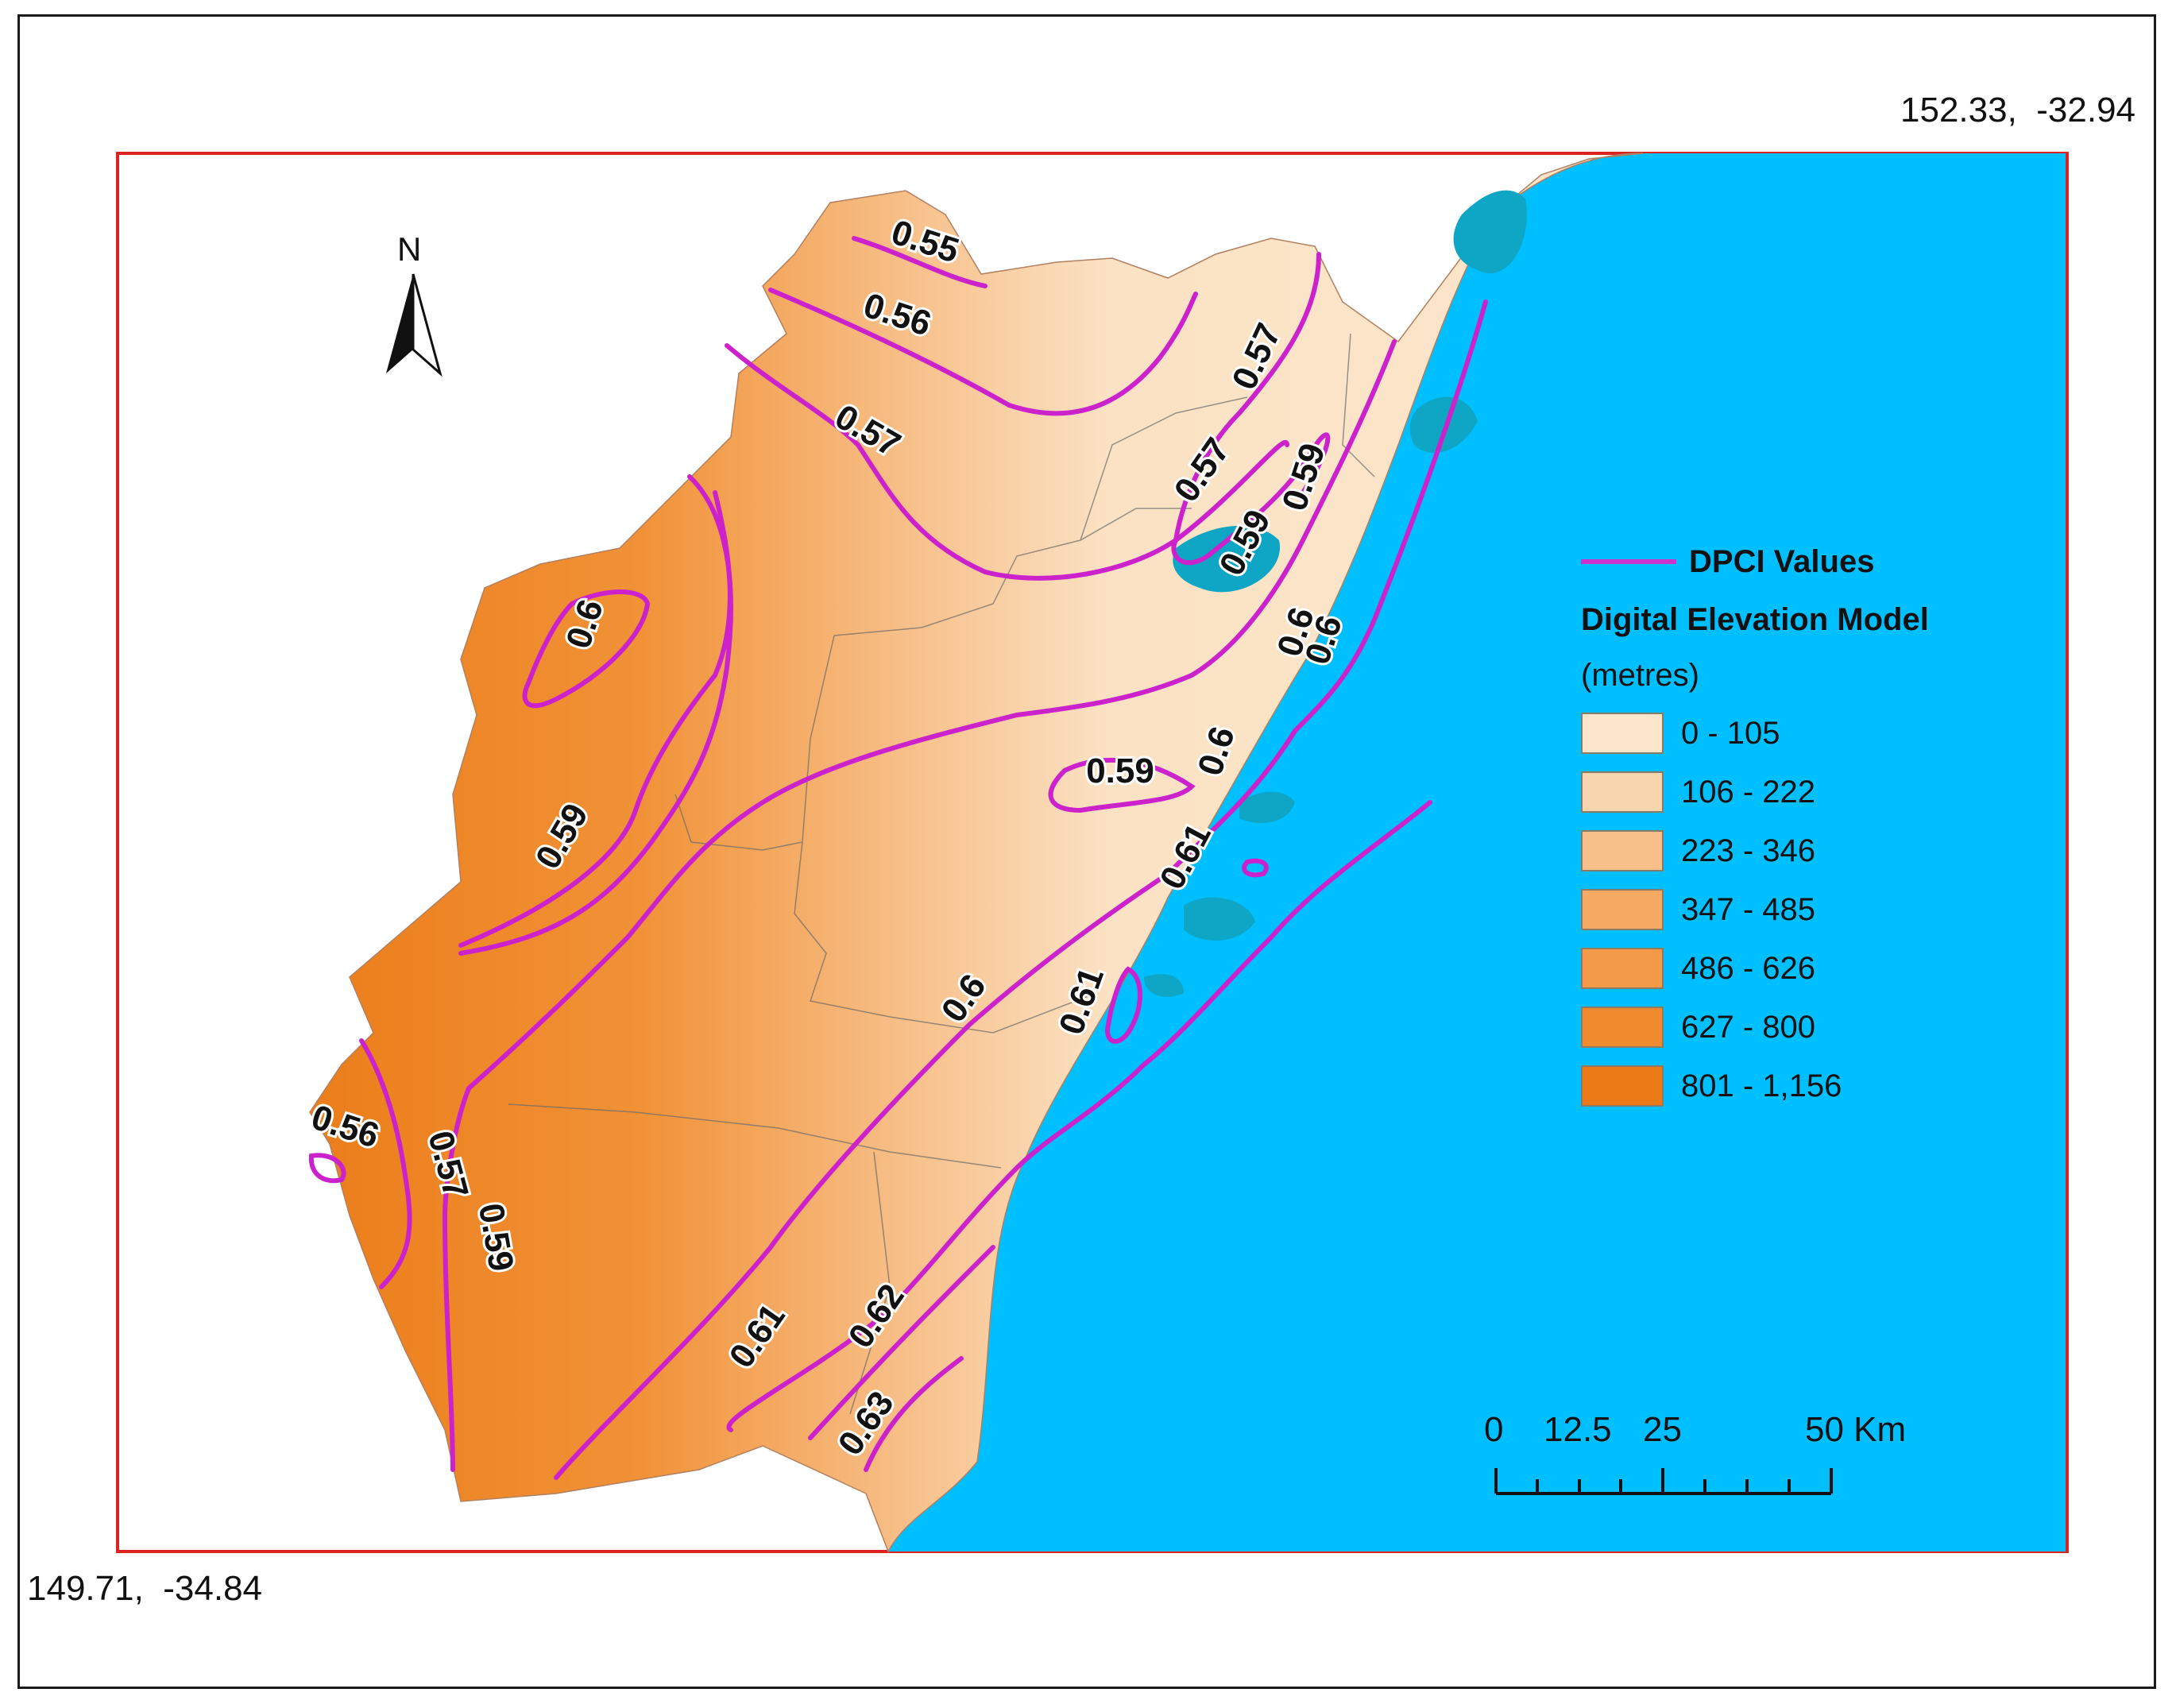 The image size is (2176, 1708). What do you see at coordinates (1494, 1429) in the screenshot?
I see `scalebar-tick-0: 0` at bounding box center [1494, 1429].